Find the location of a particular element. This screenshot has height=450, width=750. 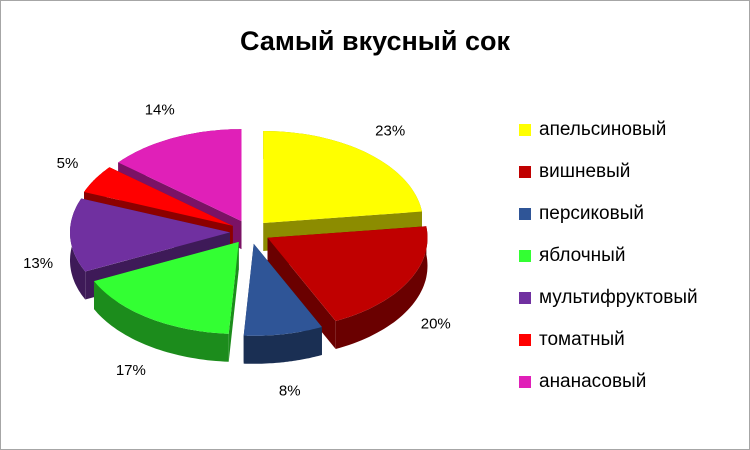

data-label: 13% is located at coordinates (38, 263).